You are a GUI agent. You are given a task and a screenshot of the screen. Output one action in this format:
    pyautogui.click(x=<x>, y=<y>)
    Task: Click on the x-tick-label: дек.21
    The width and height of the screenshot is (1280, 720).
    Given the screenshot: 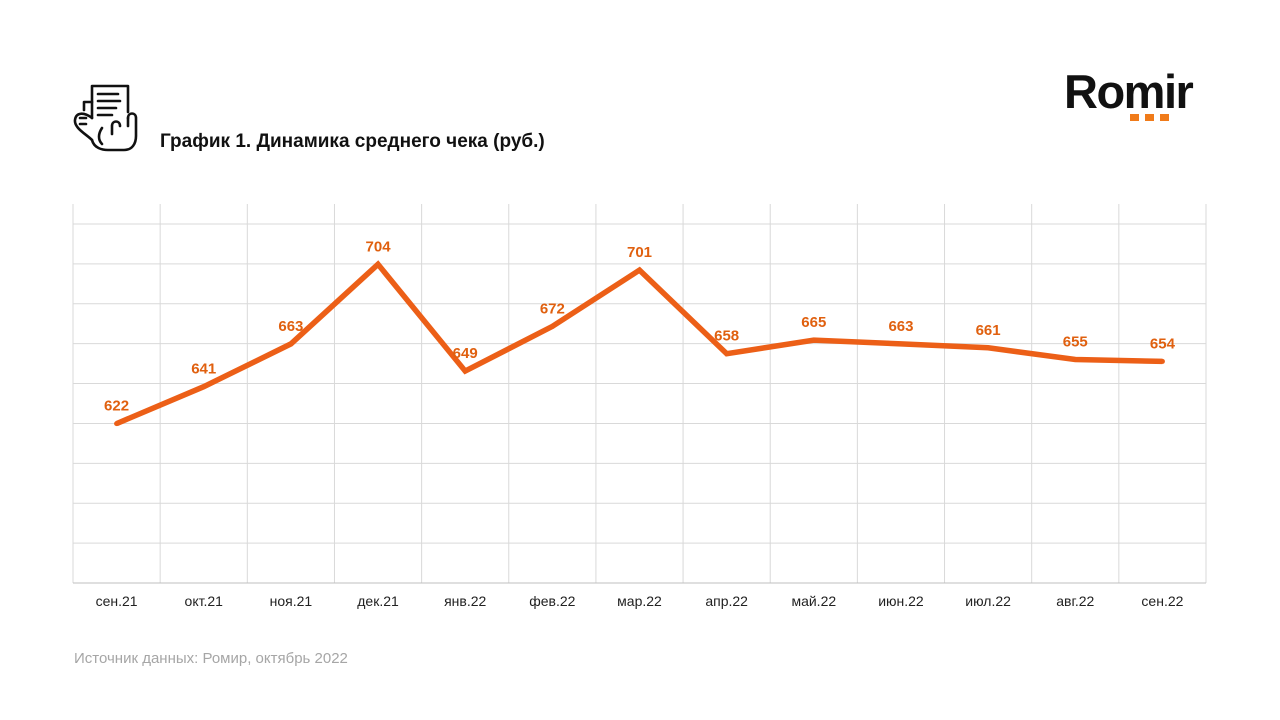 What is the action you would take?
    pyautogui.click(x=378, y=601)
    